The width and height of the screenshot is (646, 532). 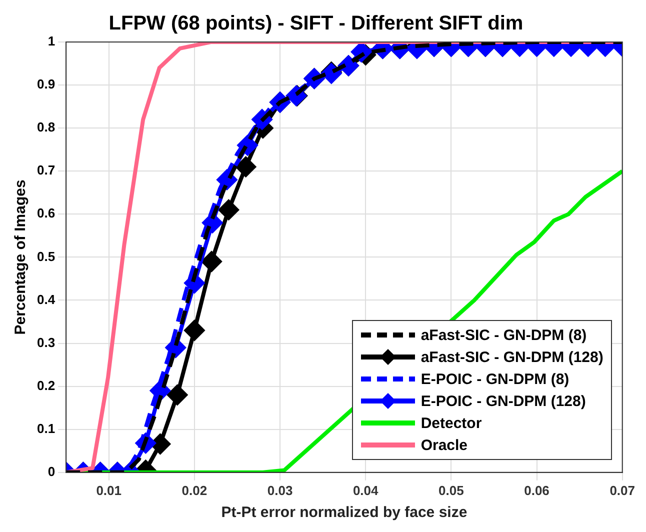 What do you see at coordinates (444, 445) in the screenshot?
I see `legend-label: Oracle` at bounding box center [444, 445].